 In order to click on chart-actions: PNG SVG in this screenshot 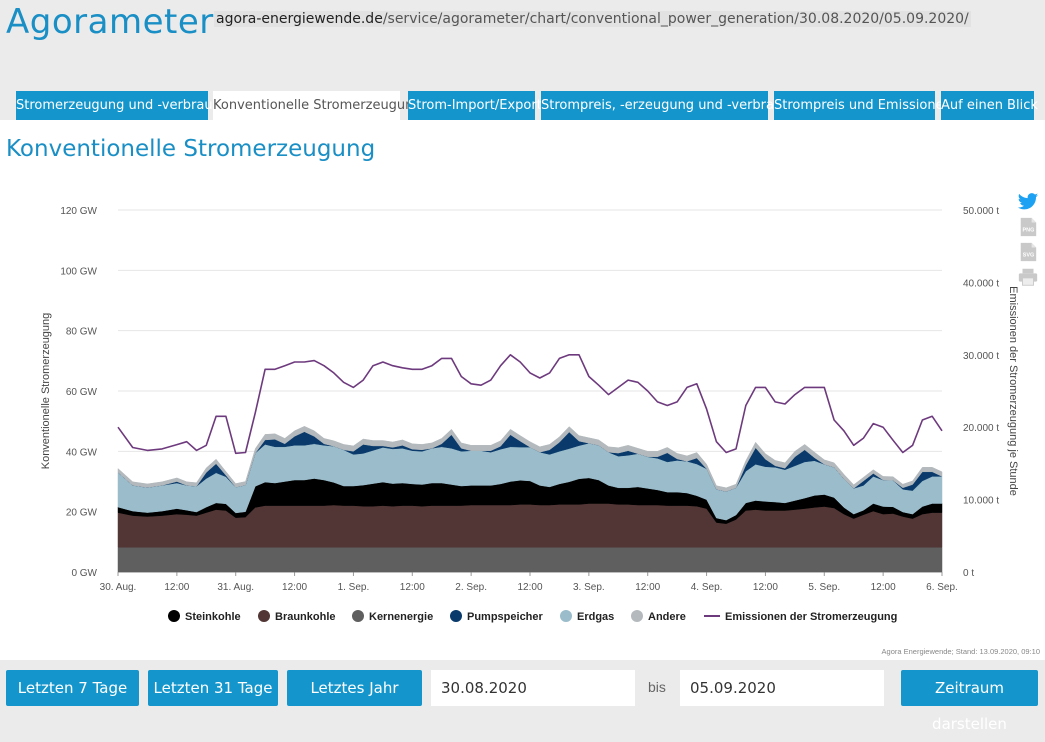, I will do `click(1029, 242)`.